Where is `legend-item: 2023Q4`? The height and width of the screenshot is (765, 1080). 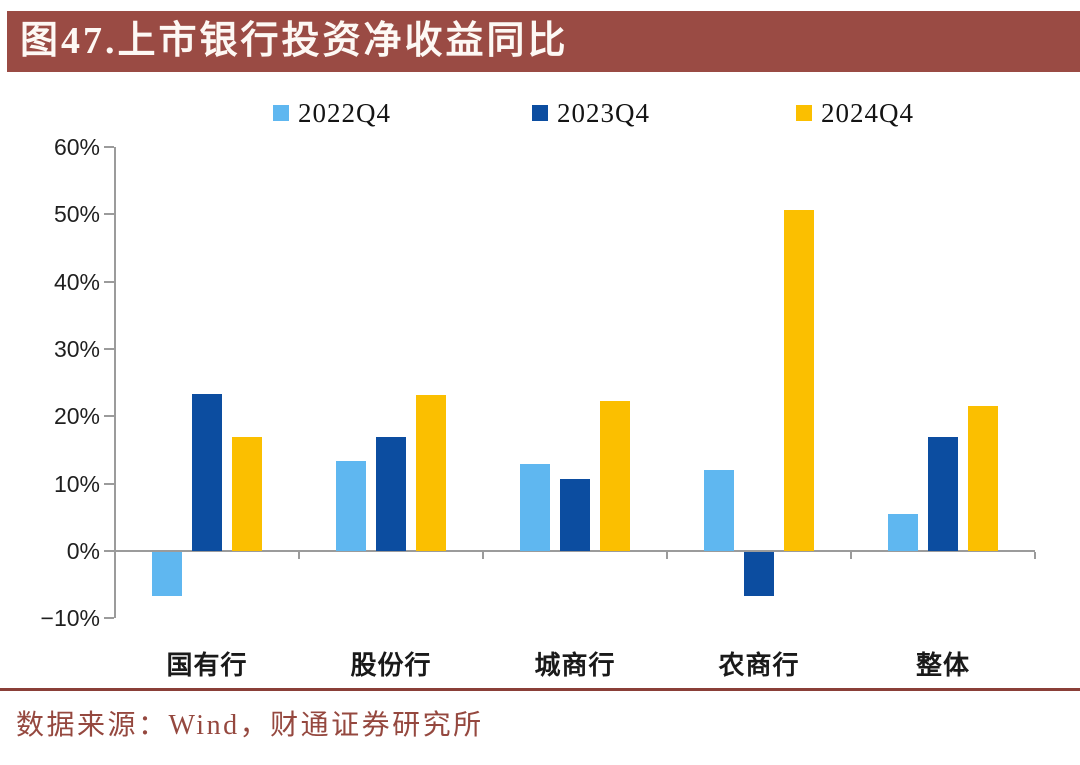 legend-item: 2023Q4 is located at coordinates (591, 113).